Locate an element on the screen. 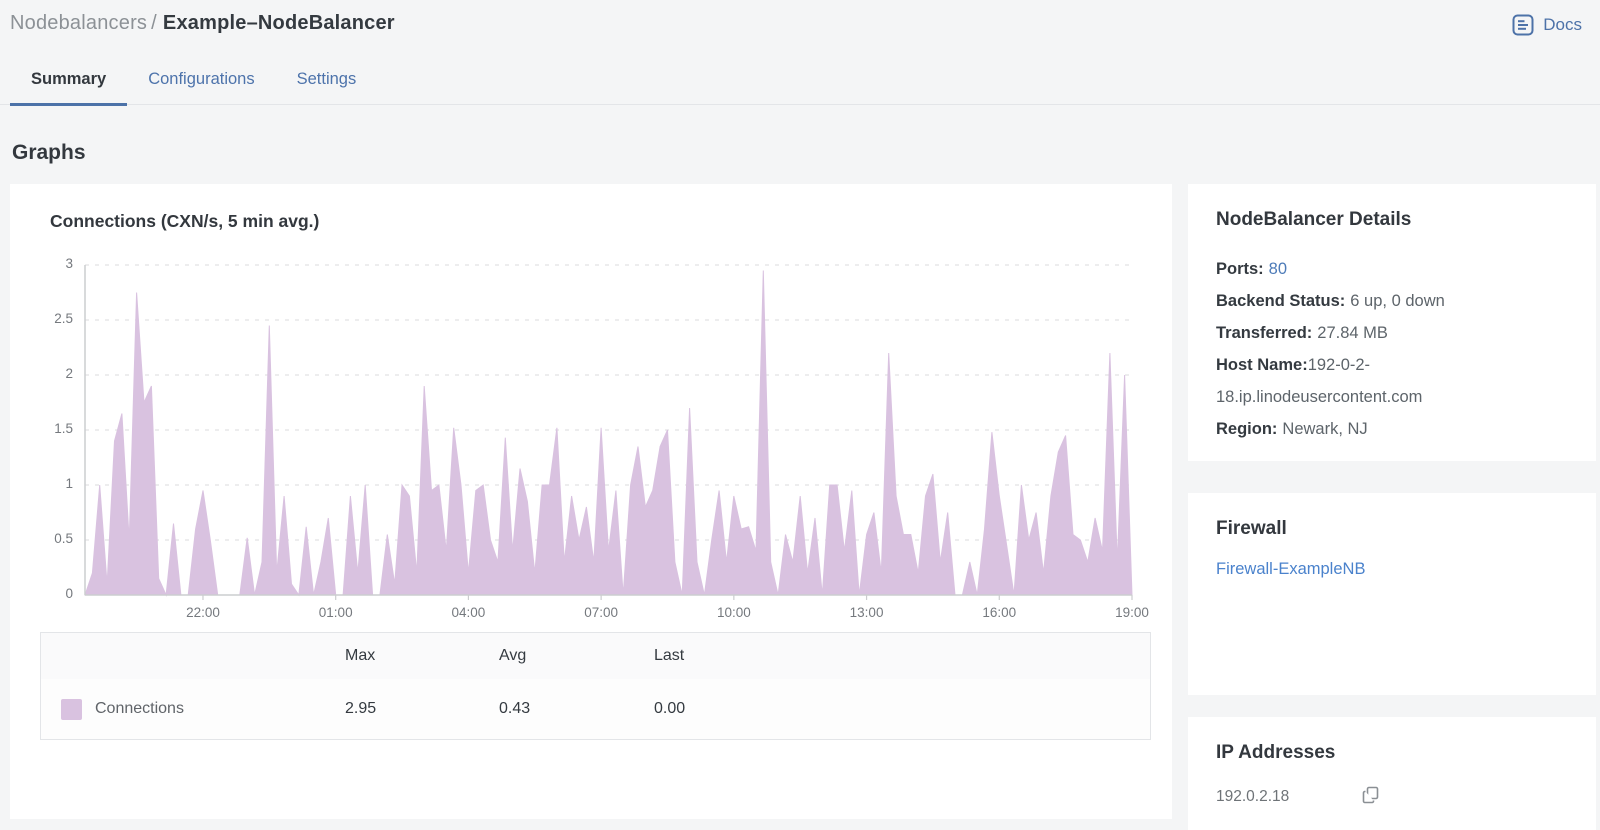  details-card-title: NodeBalancer Details is located at coordinates (1314, 219).